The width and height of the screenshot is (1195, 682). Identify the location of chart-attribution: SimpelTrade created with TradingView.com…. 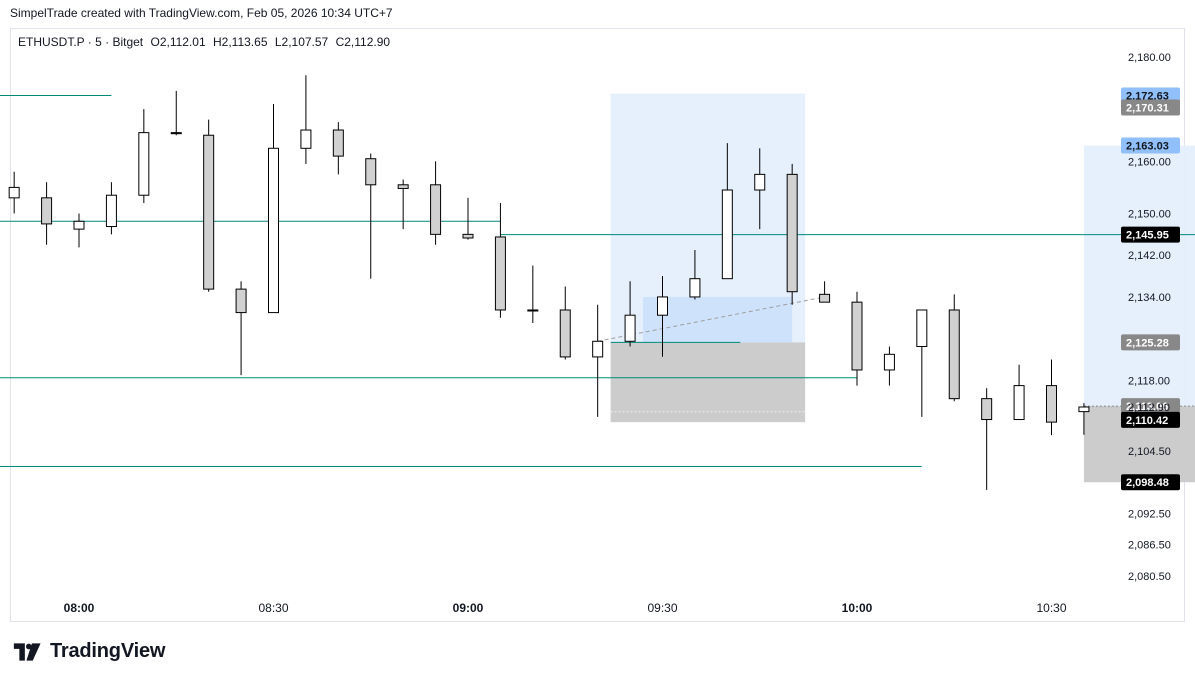
(201, 13).